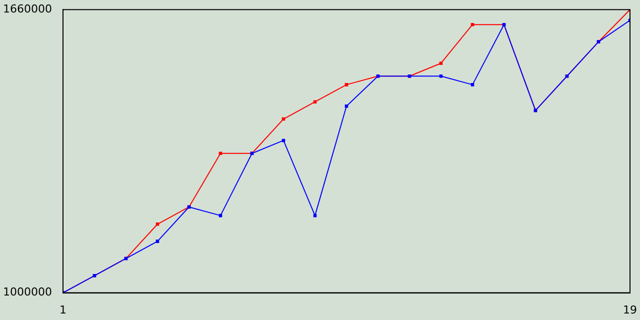 This screenshot has width=640, height=320. I want to click on y-tick-label: 1660000, so click(27, 9).